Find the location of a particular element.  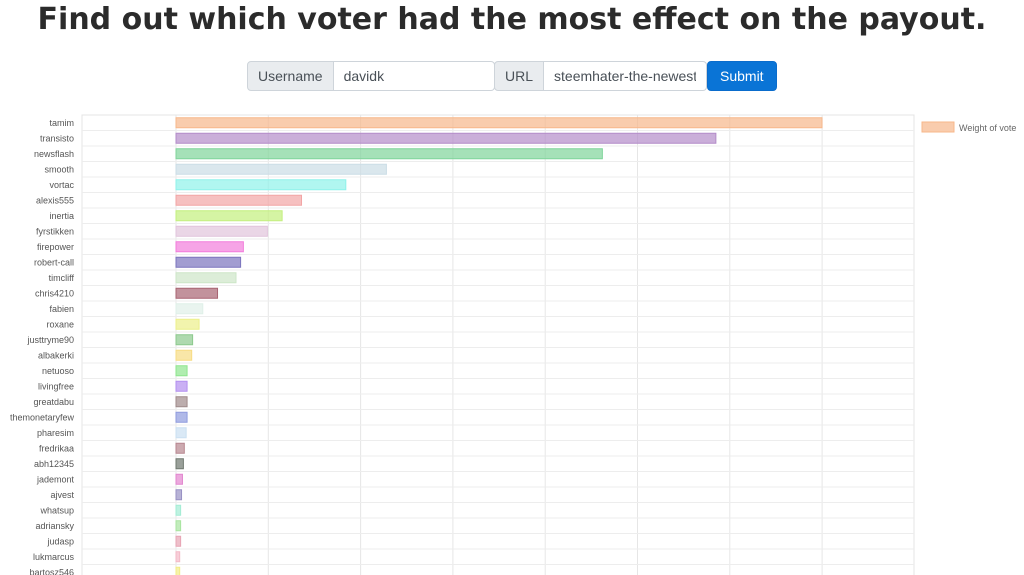

bar-tamim is located at coordinates (499, 123).